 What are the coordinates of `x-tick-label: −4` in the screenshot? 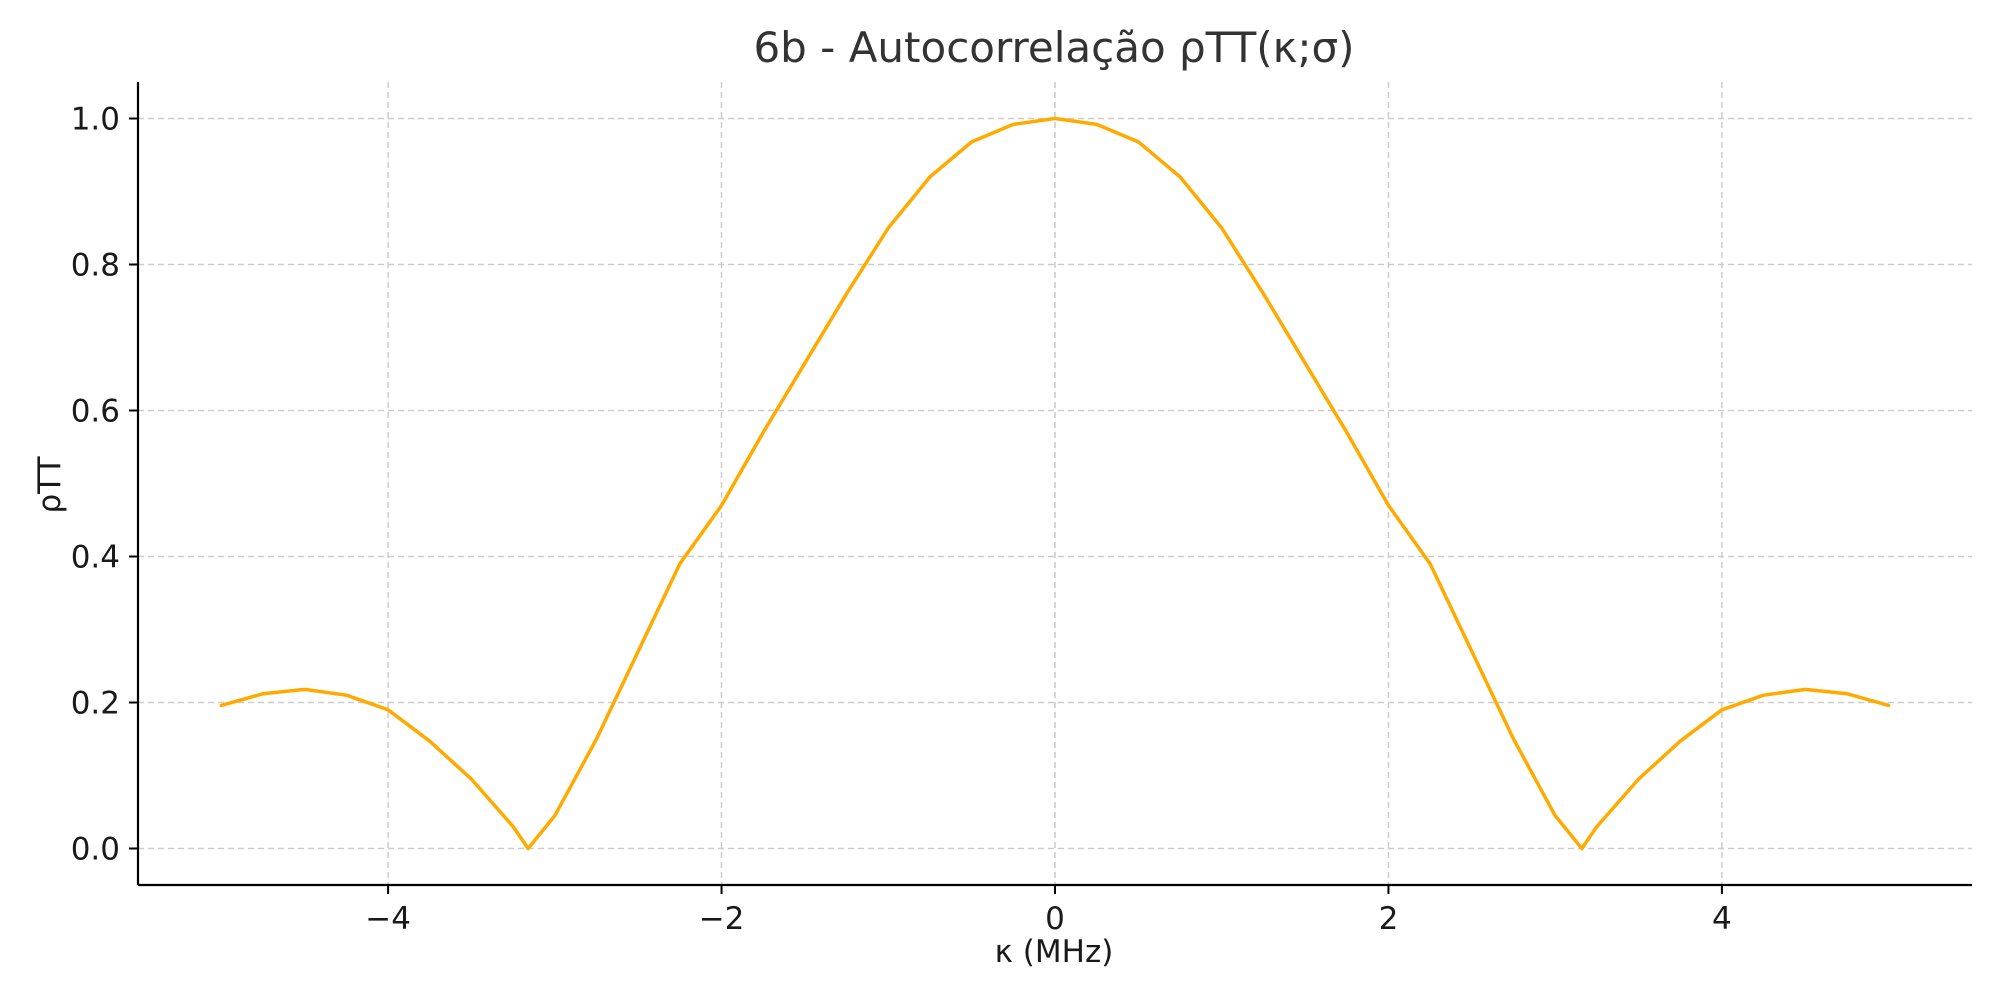 It's located at (388, 919).